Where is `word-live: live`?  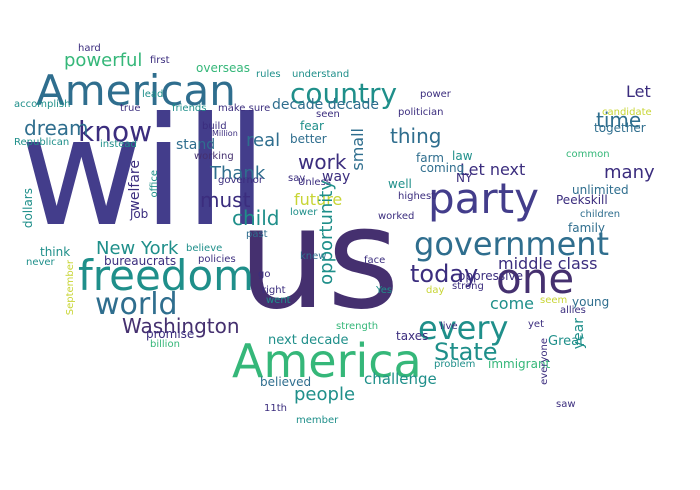
word-live: live is located at coordinates (449, 326).